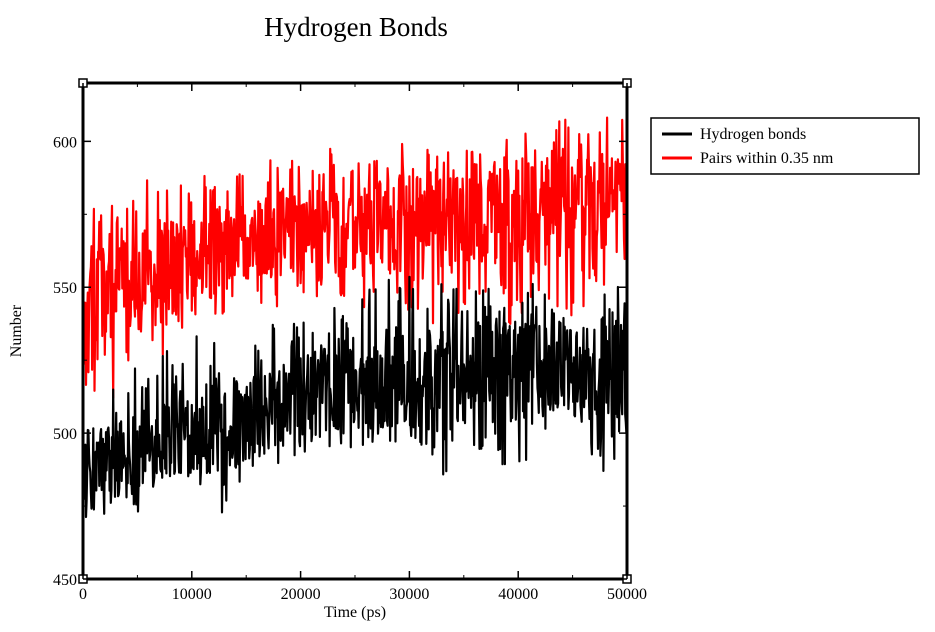 This screenshot has width=935, height=632. Describe the element at coordinates (518, 594) in the screenshot. I see `x-tick-label: 40000` at that location.